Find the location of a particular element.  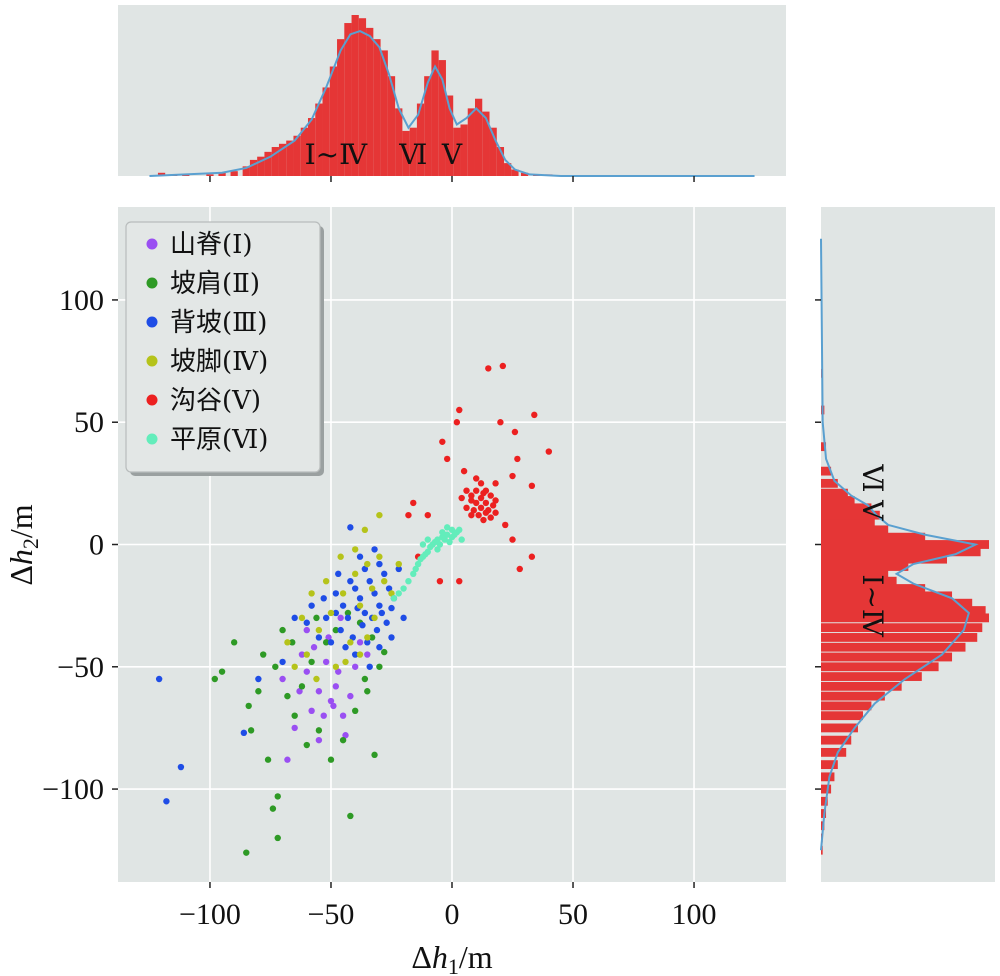

y-tick-label: 50 is located at coordinates (89, 422).